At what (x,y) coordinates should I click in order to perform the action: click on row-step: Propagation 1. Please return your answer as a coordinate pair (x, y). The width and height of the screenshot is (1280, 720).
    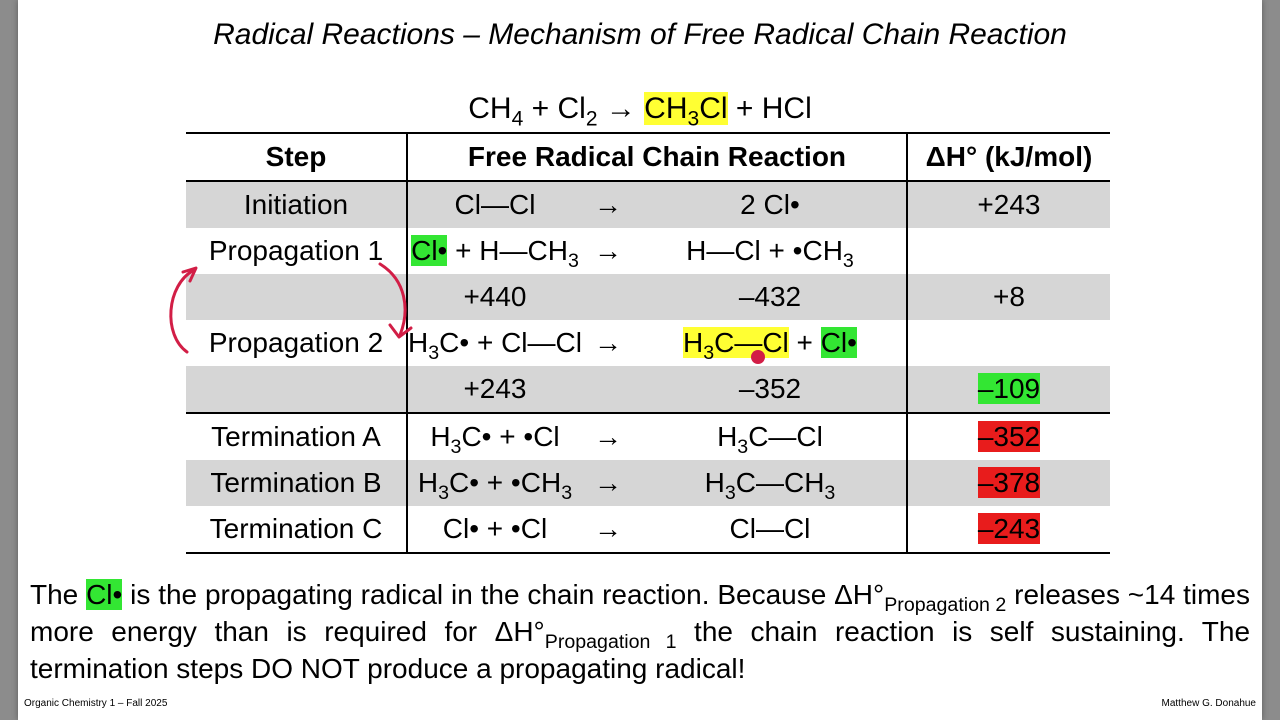
    Looking at the image, I should click on (297, 251).